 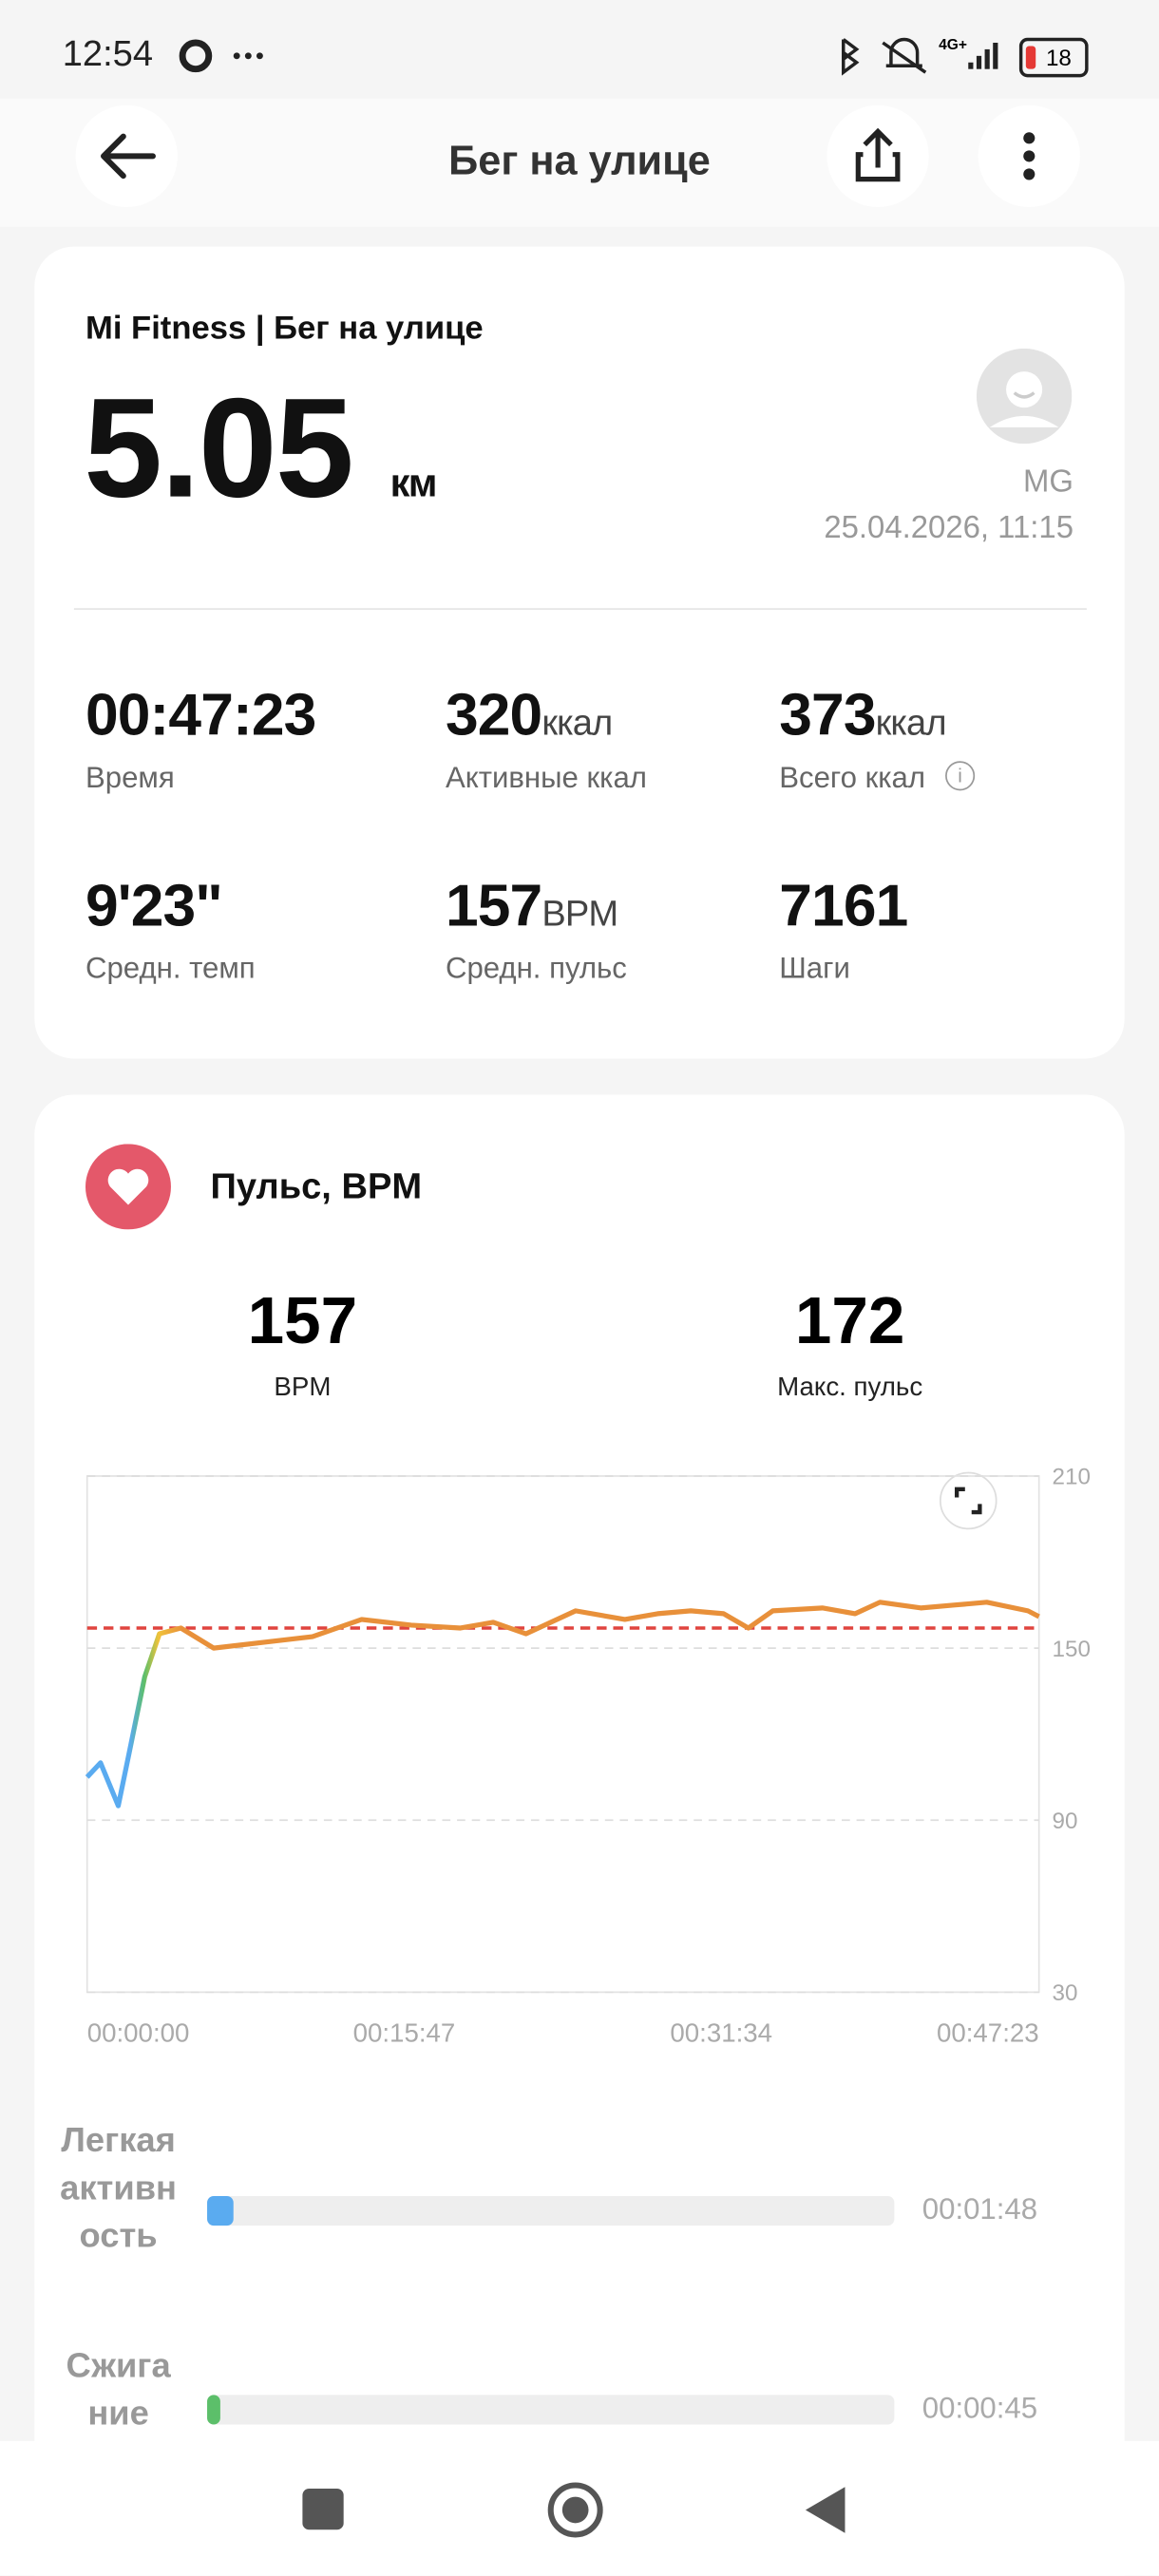 I want to click on stat-label: Средн. пульс, so click(x=536, y=968).